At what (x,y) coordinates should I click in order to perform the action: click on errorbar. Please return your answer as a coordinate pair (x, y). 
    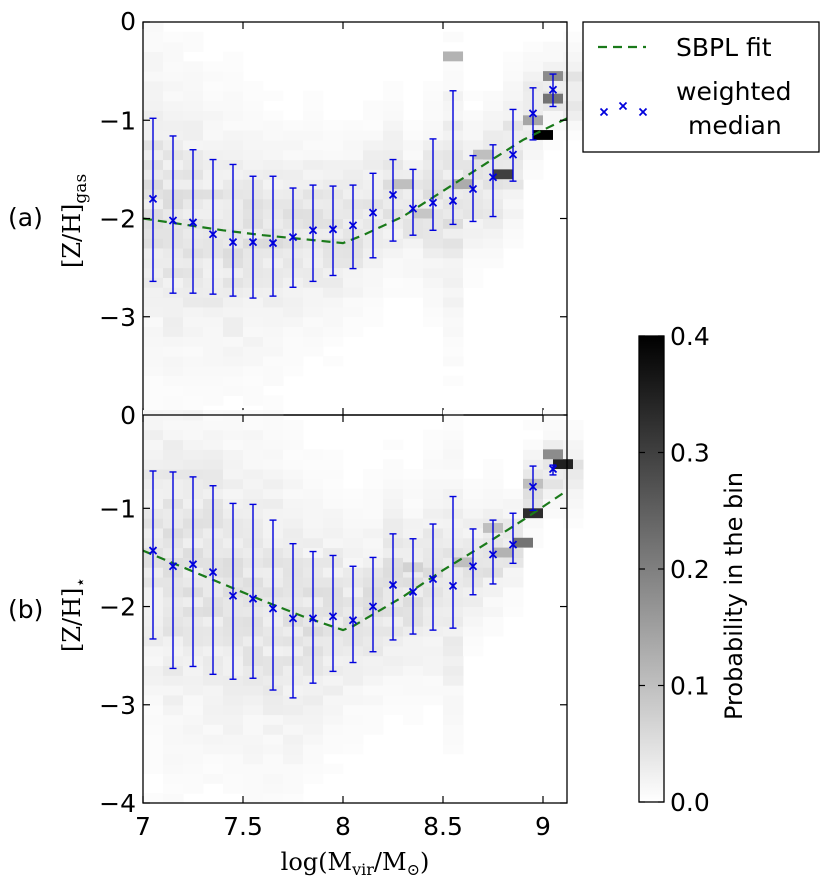
    Looking at the image, I should click on (213, 226).